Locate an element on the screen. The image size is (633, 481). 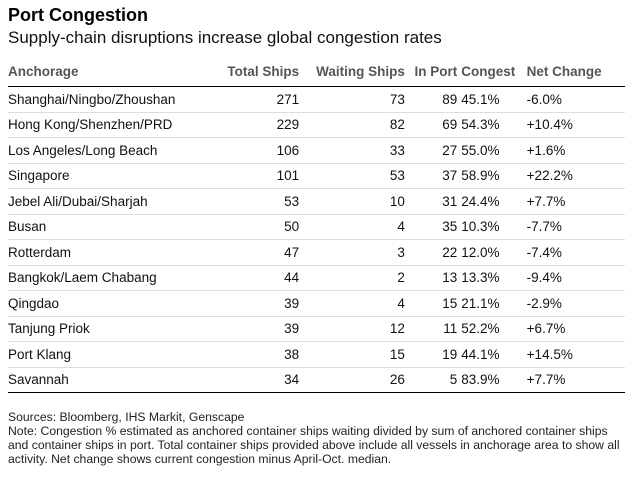
cell-in-port: 37 is located at coordinates (431, 176).